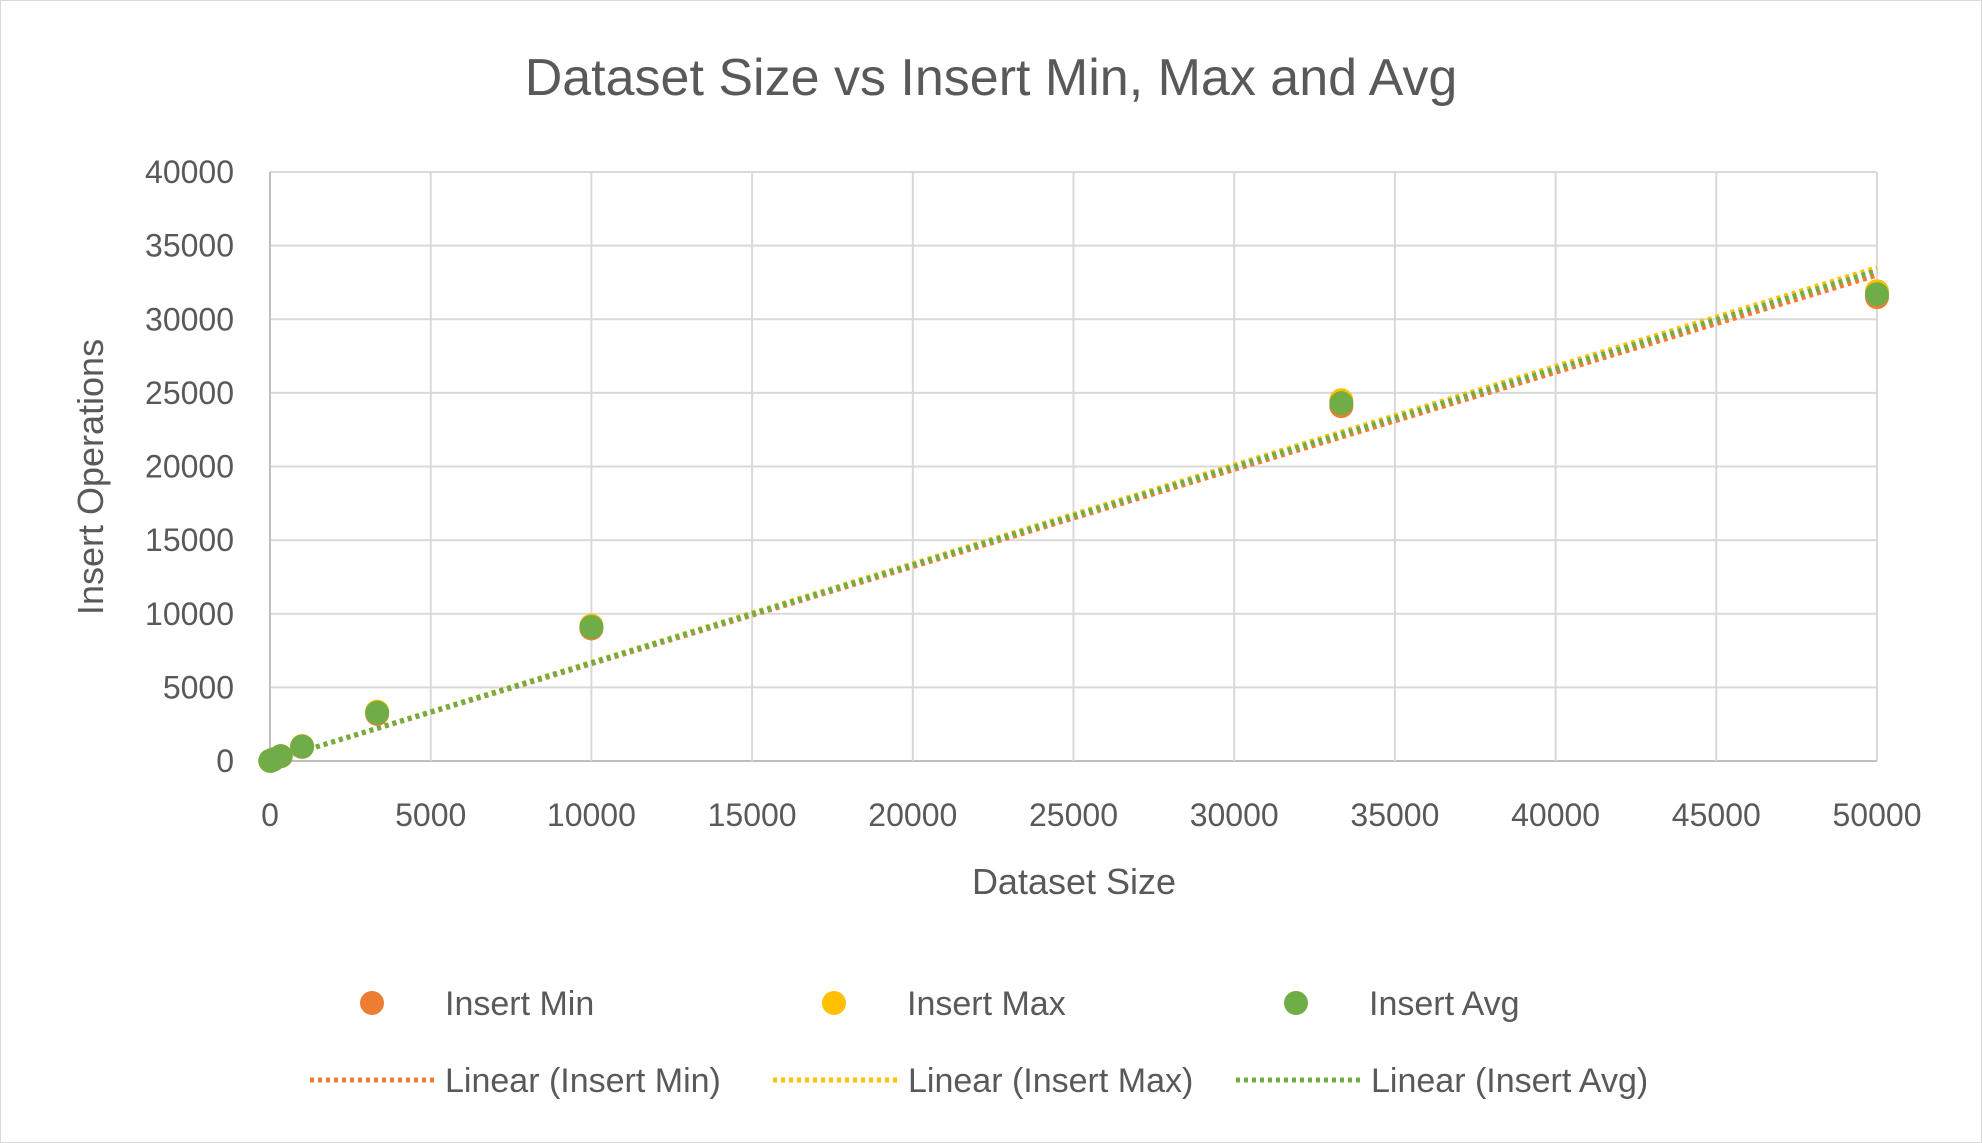  I want to click on legend-label: Insert Avg, so click(1444, 1004).